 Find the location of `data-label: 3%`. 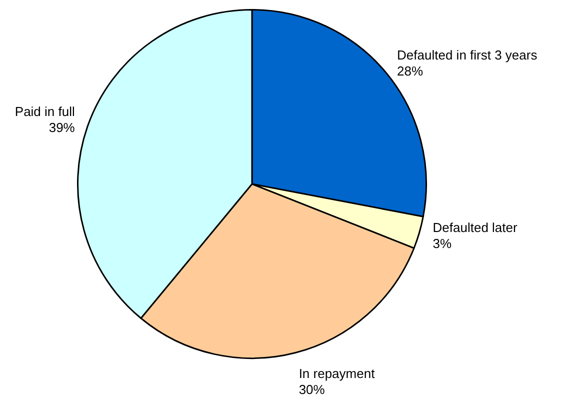

data-label: 3% is located at coordinates (442, 244).